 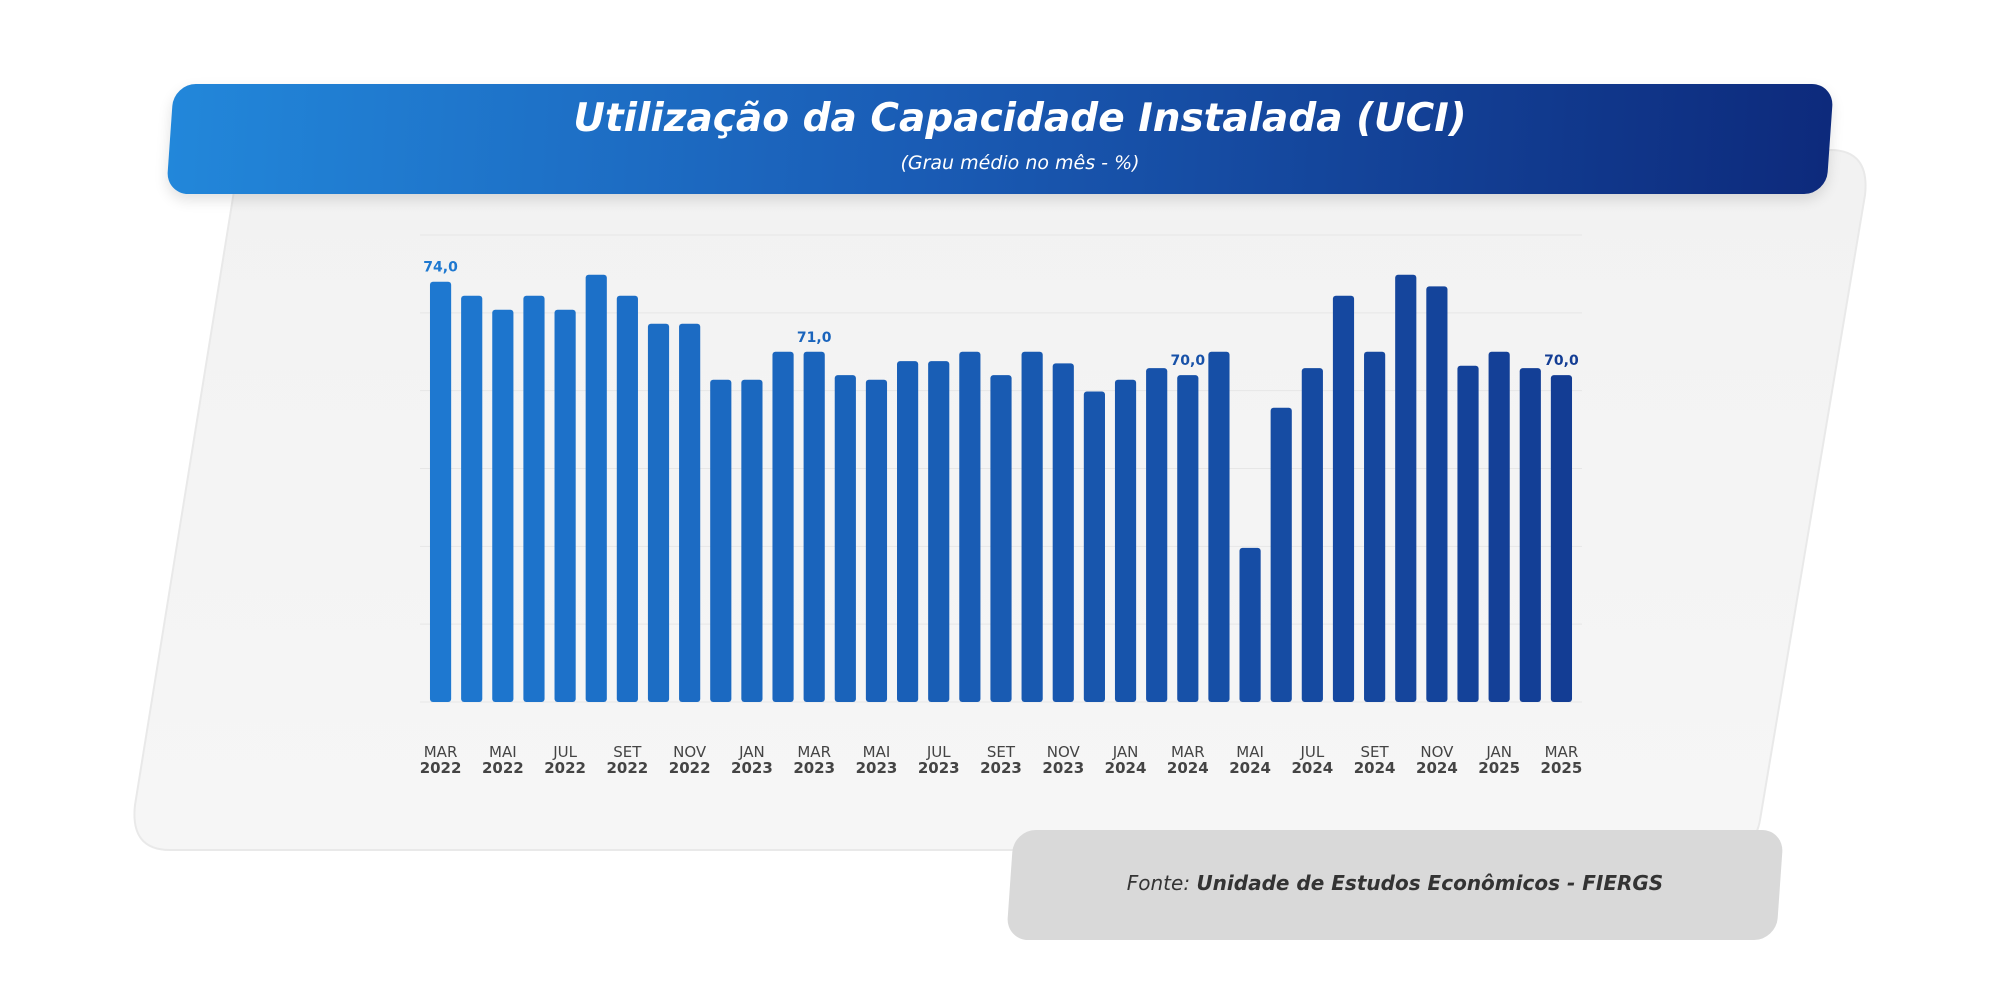 What do you see at coordinates (1063, 532) in the screenshot?
I see `bar-nov-2023` at bounding box center [1063, 532].